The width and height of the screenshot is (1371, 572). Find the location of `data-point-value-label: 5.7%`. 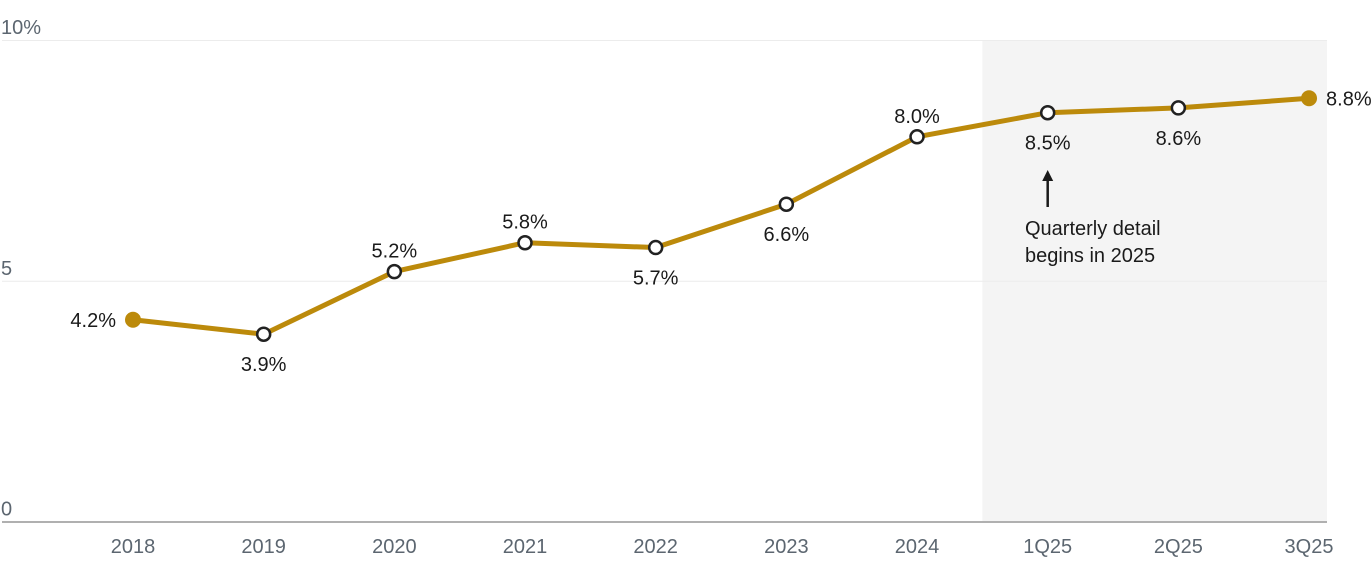

data-point-value-label: 5.7% is located at coordinates (656, 279).